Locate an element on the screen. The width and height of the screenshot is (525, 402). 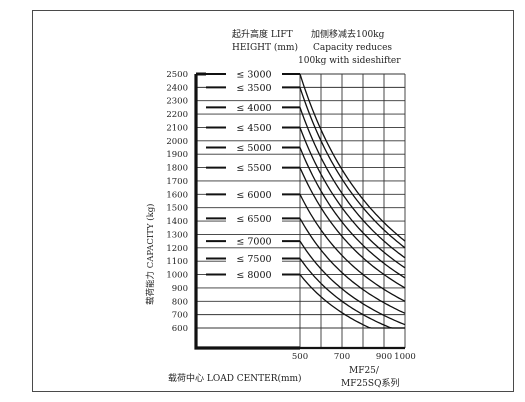
x-tick-label: 900 is located at coordinates (384, 357).